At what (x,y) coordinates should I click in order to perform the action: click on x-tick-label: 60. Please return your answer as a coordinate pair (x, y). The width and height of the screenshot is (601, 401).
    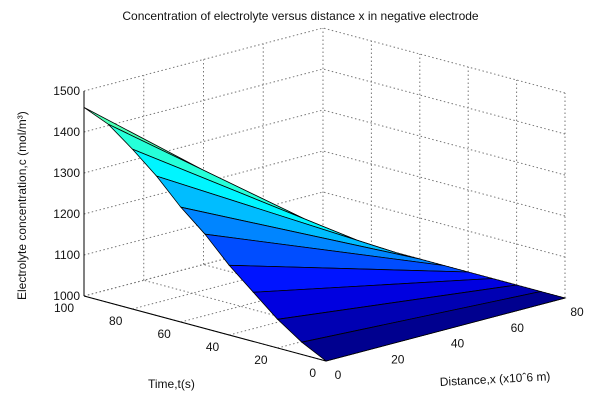
    Looking at the image, I should click on (518, 328).